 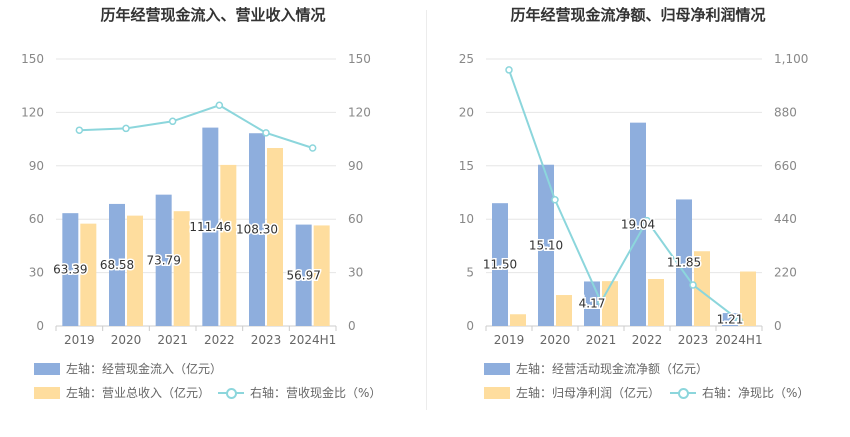 I want to click on y-right-tick-label: 30, so click(x=355, y=273).